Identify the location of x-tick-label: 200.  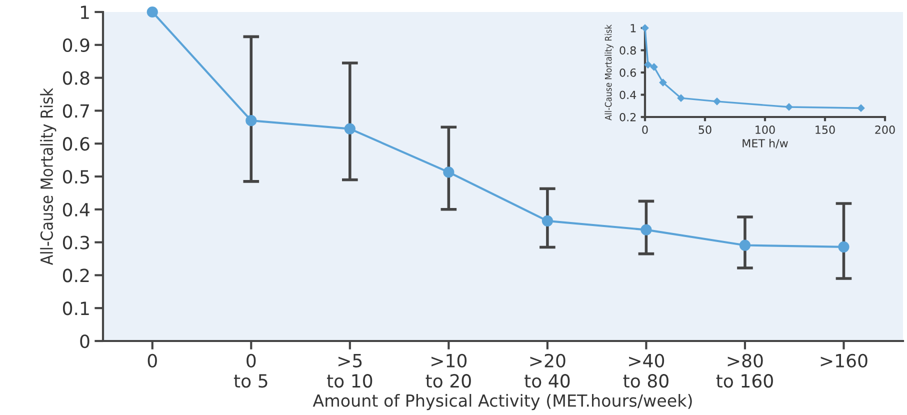
(885, 130).